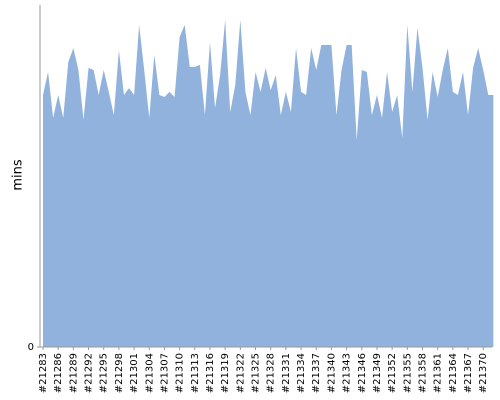 Image resolution: width=500 pixels, height=400 pixels. Describe the element at coordinates (58, 373) in the screenshot. I see `x-tick-label: #21286` at that location.